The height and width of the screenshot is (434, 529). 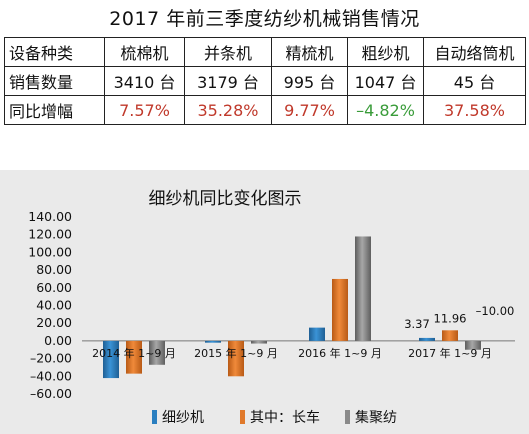 I want to click on y-tick-label: 0.00, so click(x=58, y=340).